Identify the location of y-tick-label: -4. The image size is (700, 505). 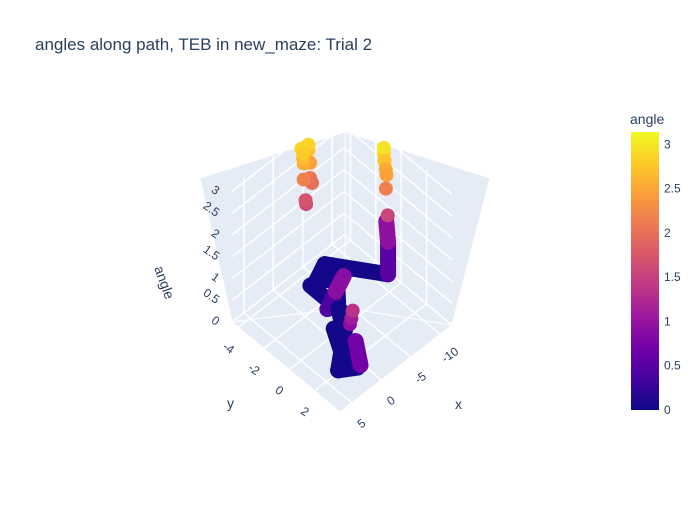
(228, 348).